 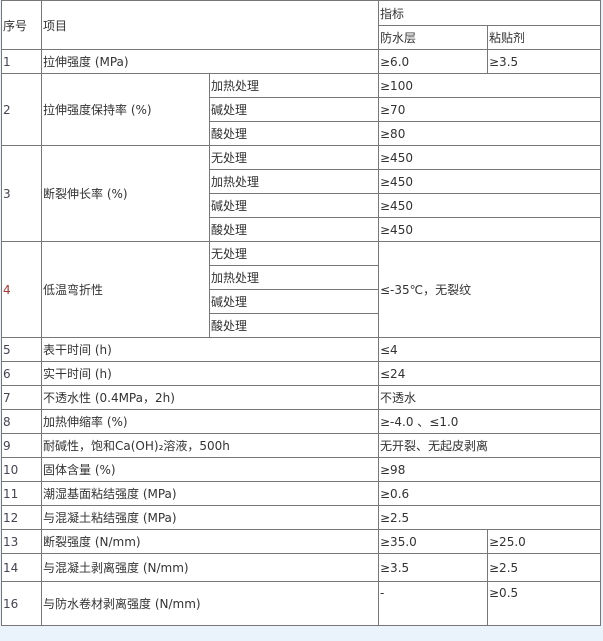 What do you see at coordinates (489, 421) in the screenshot?
I see `row-value: ≥-4.0 、≤1.0` at bounding box center [489, 421].